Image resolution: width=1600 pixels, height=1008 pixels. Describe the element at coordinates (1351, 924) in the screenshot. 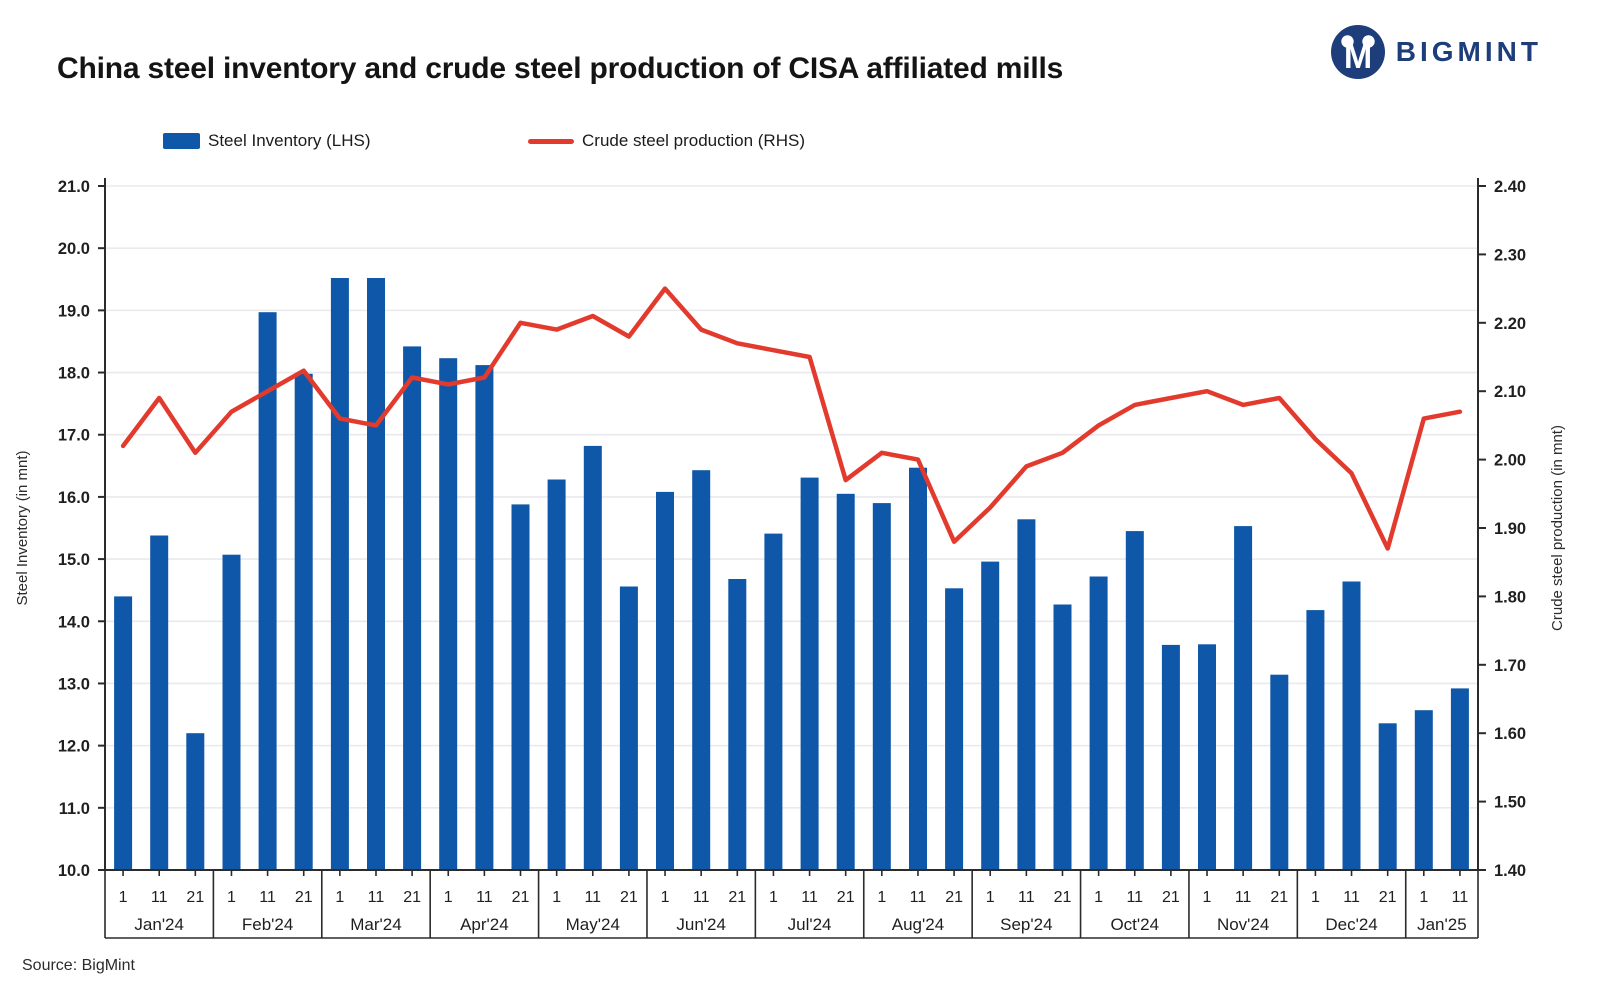

I see `month-label: Dec'24` at that location.